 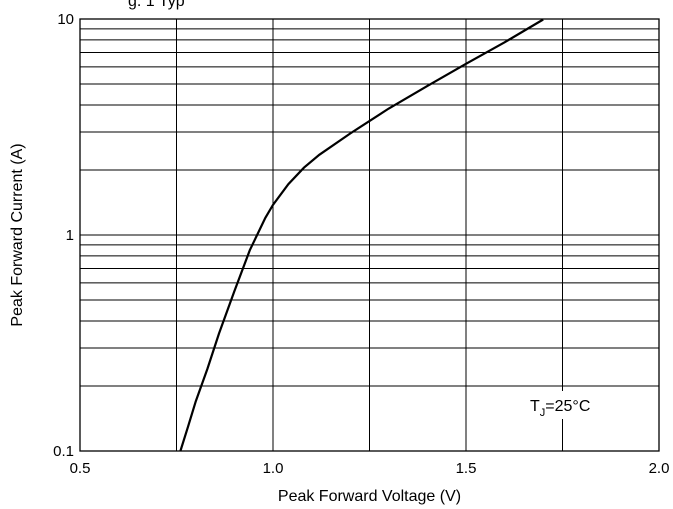 What do you see at coordinates (80, 468) in the screenshot?
I see `x-tick-label: 0.5` at bounding box center [80, 468].